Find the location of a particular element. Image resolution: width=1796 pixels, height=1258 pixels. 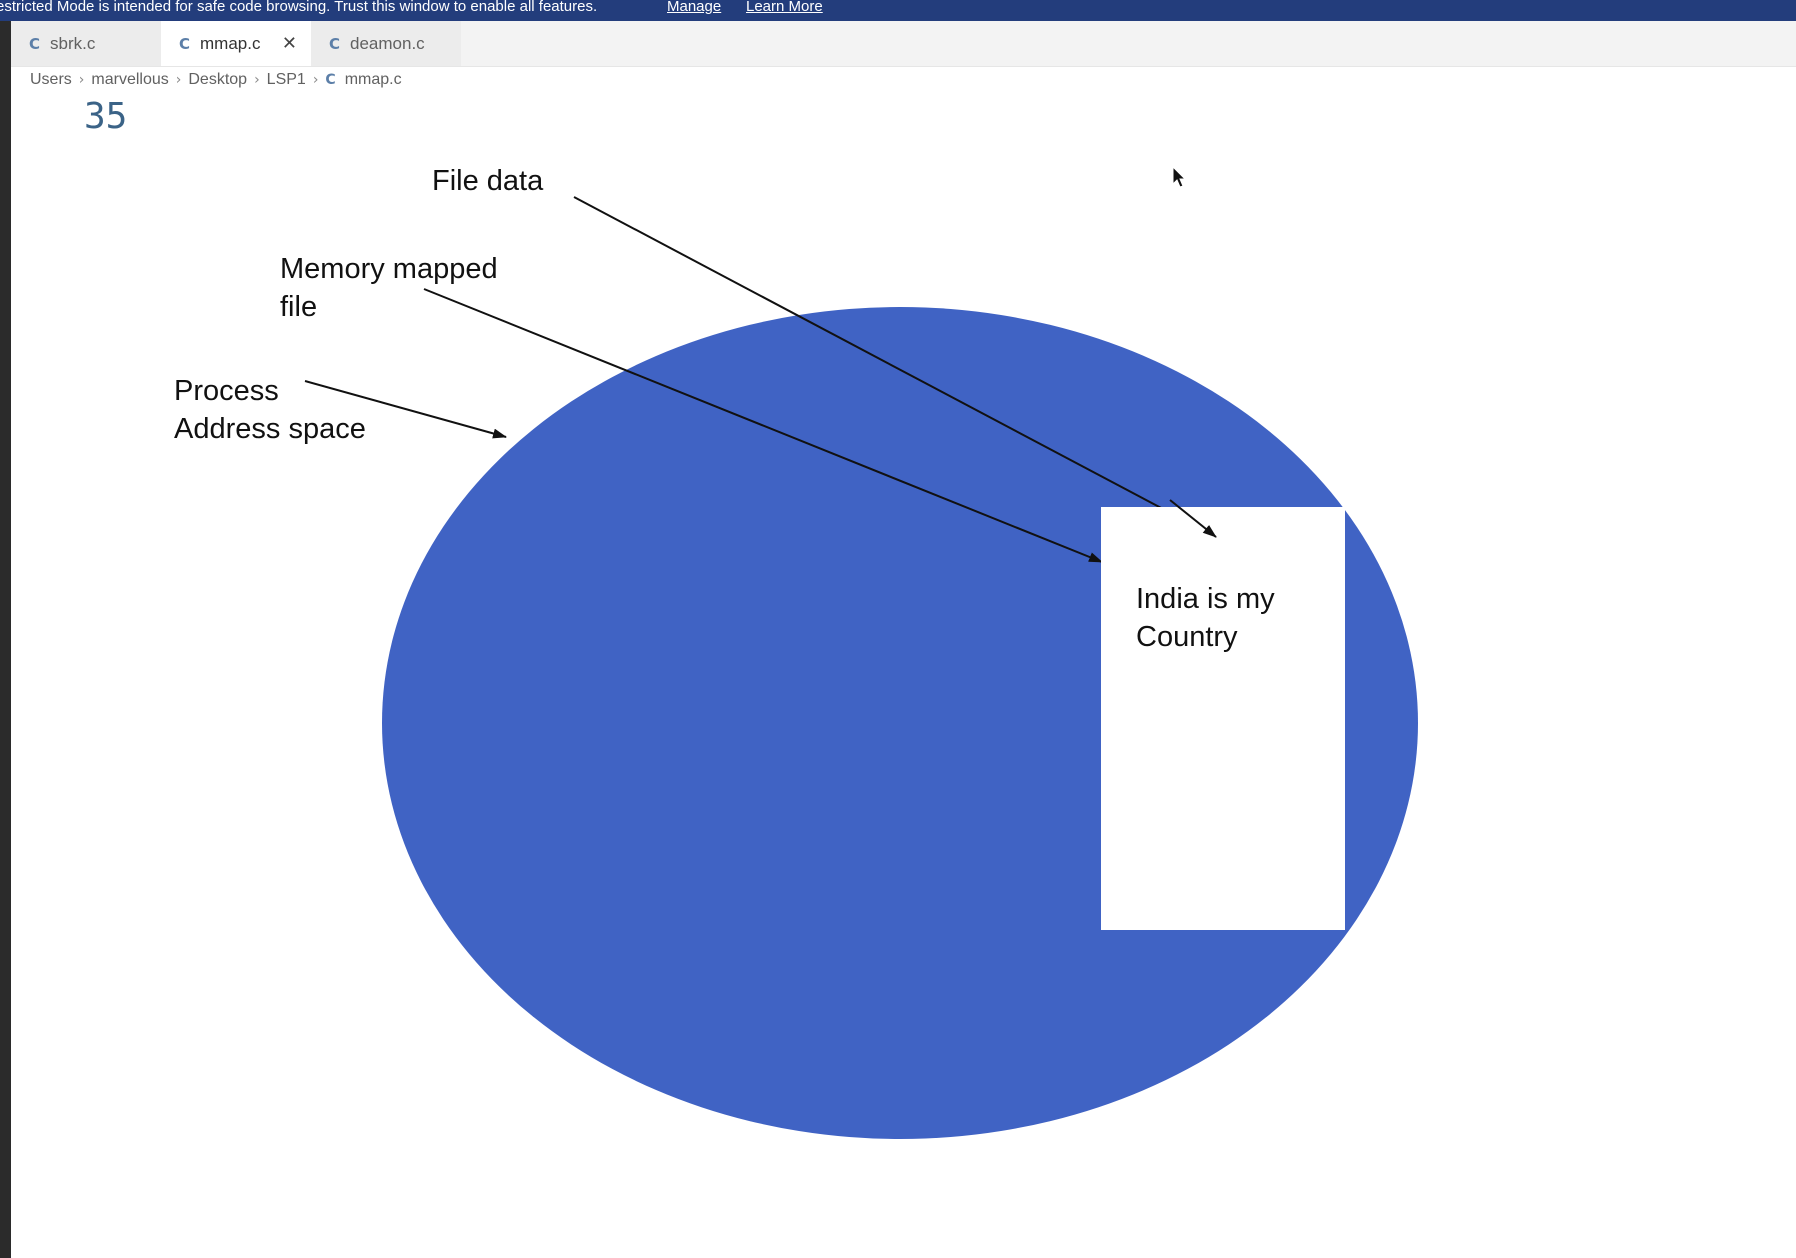

memory-mapped-file-arrow is located at coordinates (763, 425).